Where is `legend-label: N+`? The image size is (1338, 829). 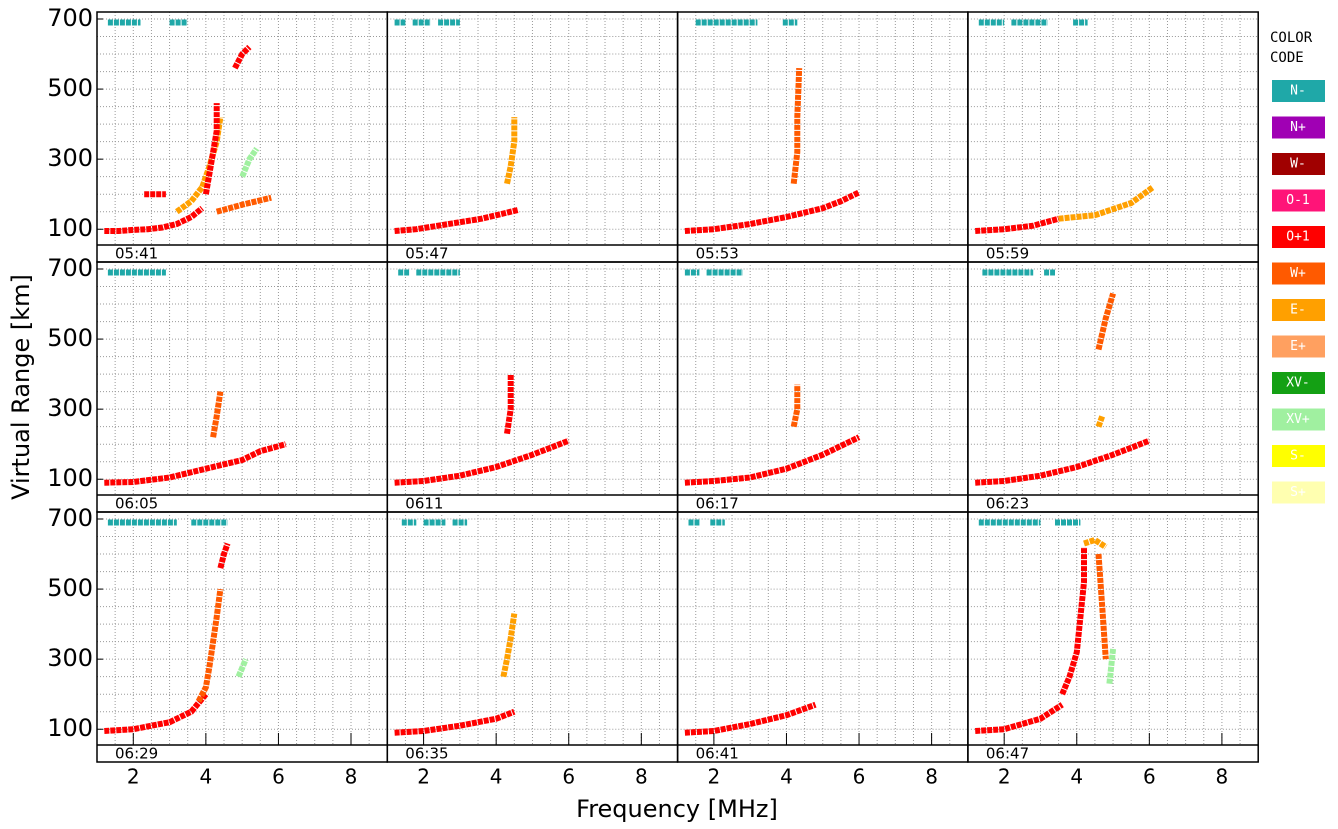 legend-label: N+ is located at coordinates (1298, 127).